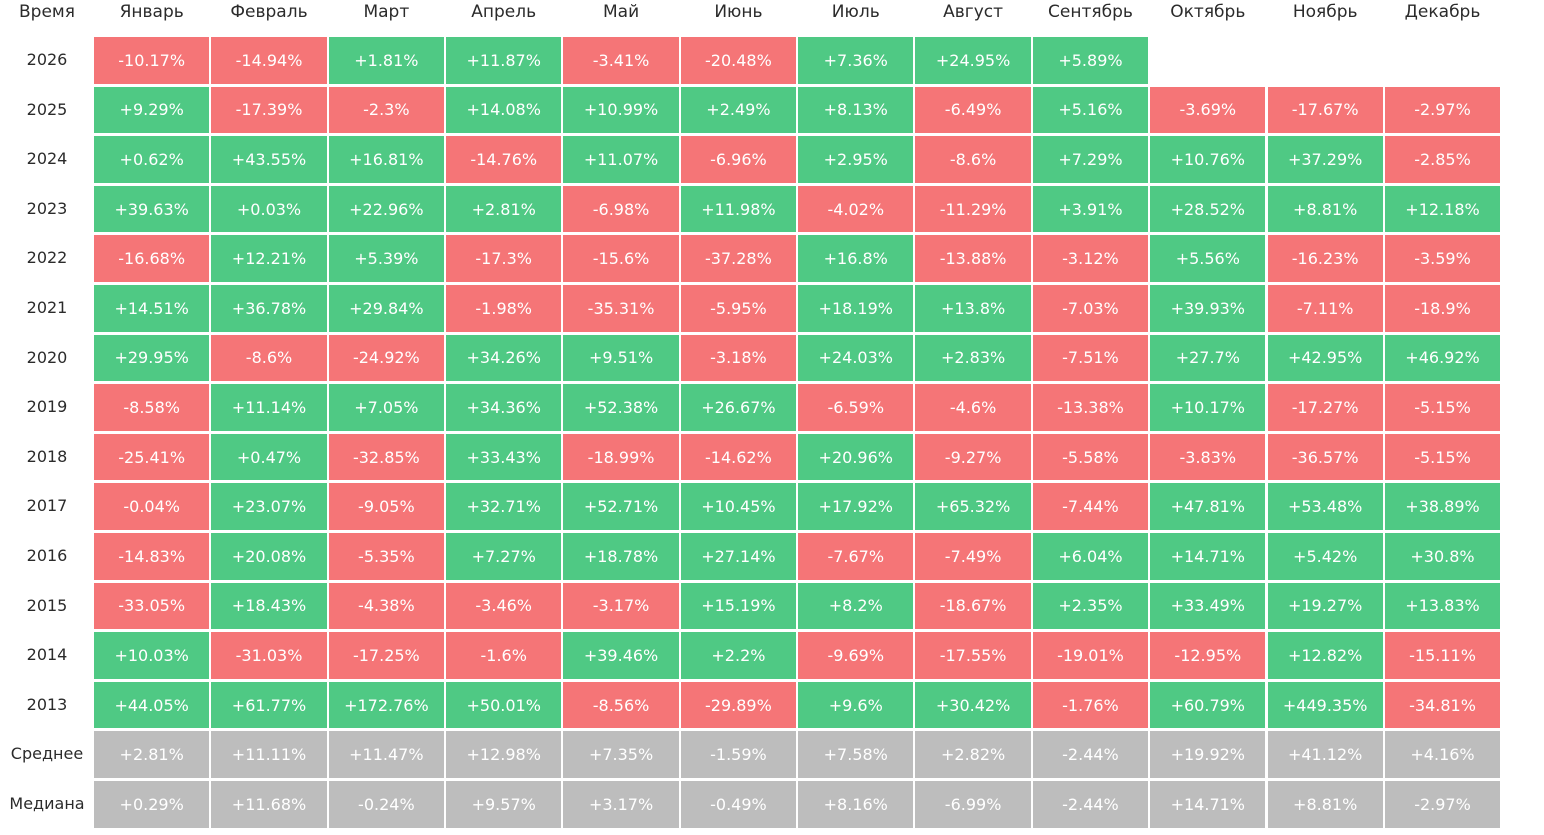 Image resolution: width=1544 pixels, height=835 pixels. I want to click on column-header: Июль, so click(855, 12).